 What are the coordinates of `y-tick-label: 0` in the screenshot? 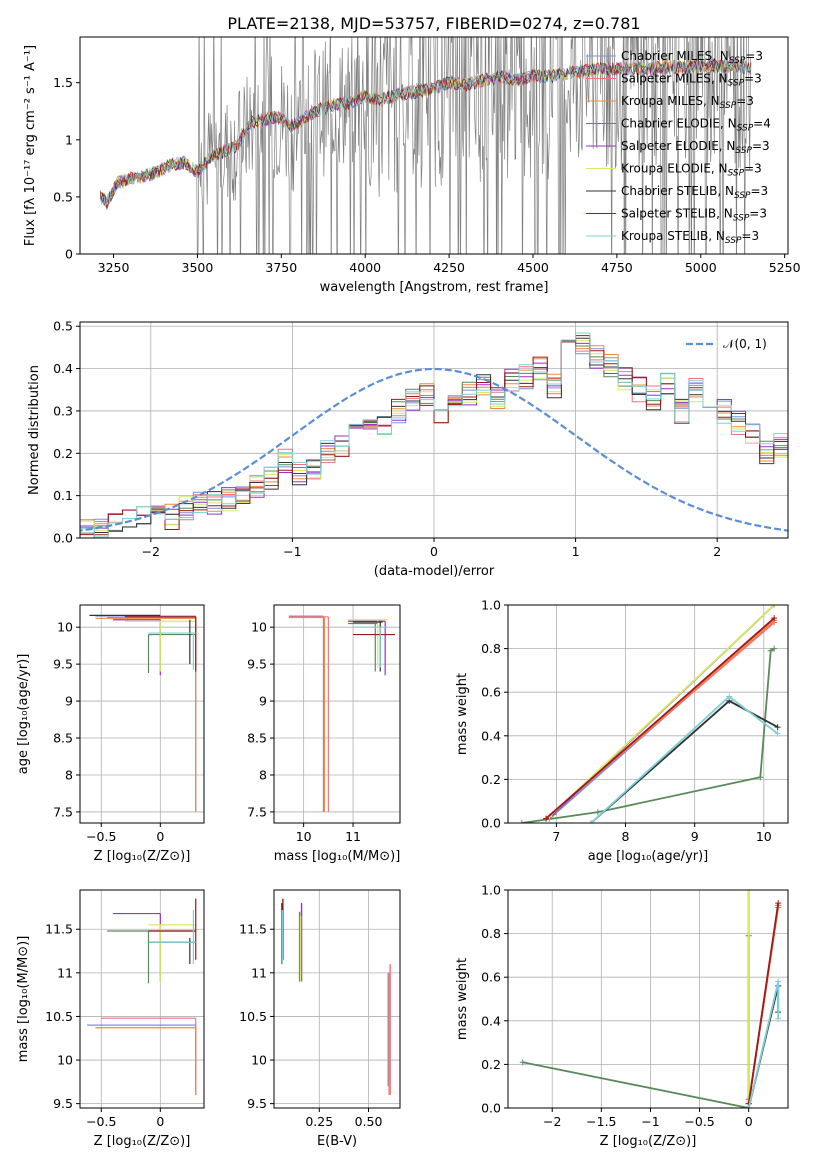 It's located at (69, 254).